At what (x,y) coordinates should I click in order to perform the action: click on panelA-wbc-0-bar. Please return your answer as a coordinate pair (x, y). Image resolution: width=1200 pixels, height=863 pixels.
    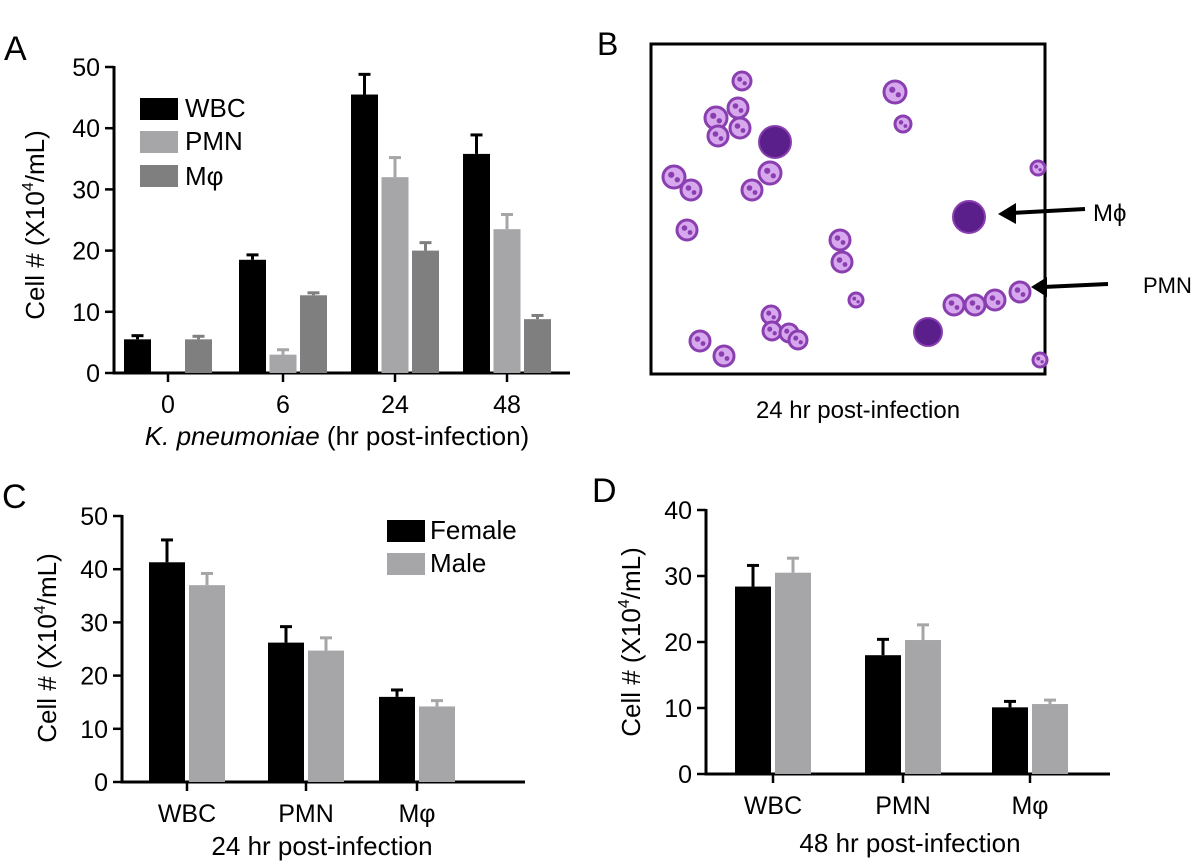
    Looking at the image, I should click on (137, 356).